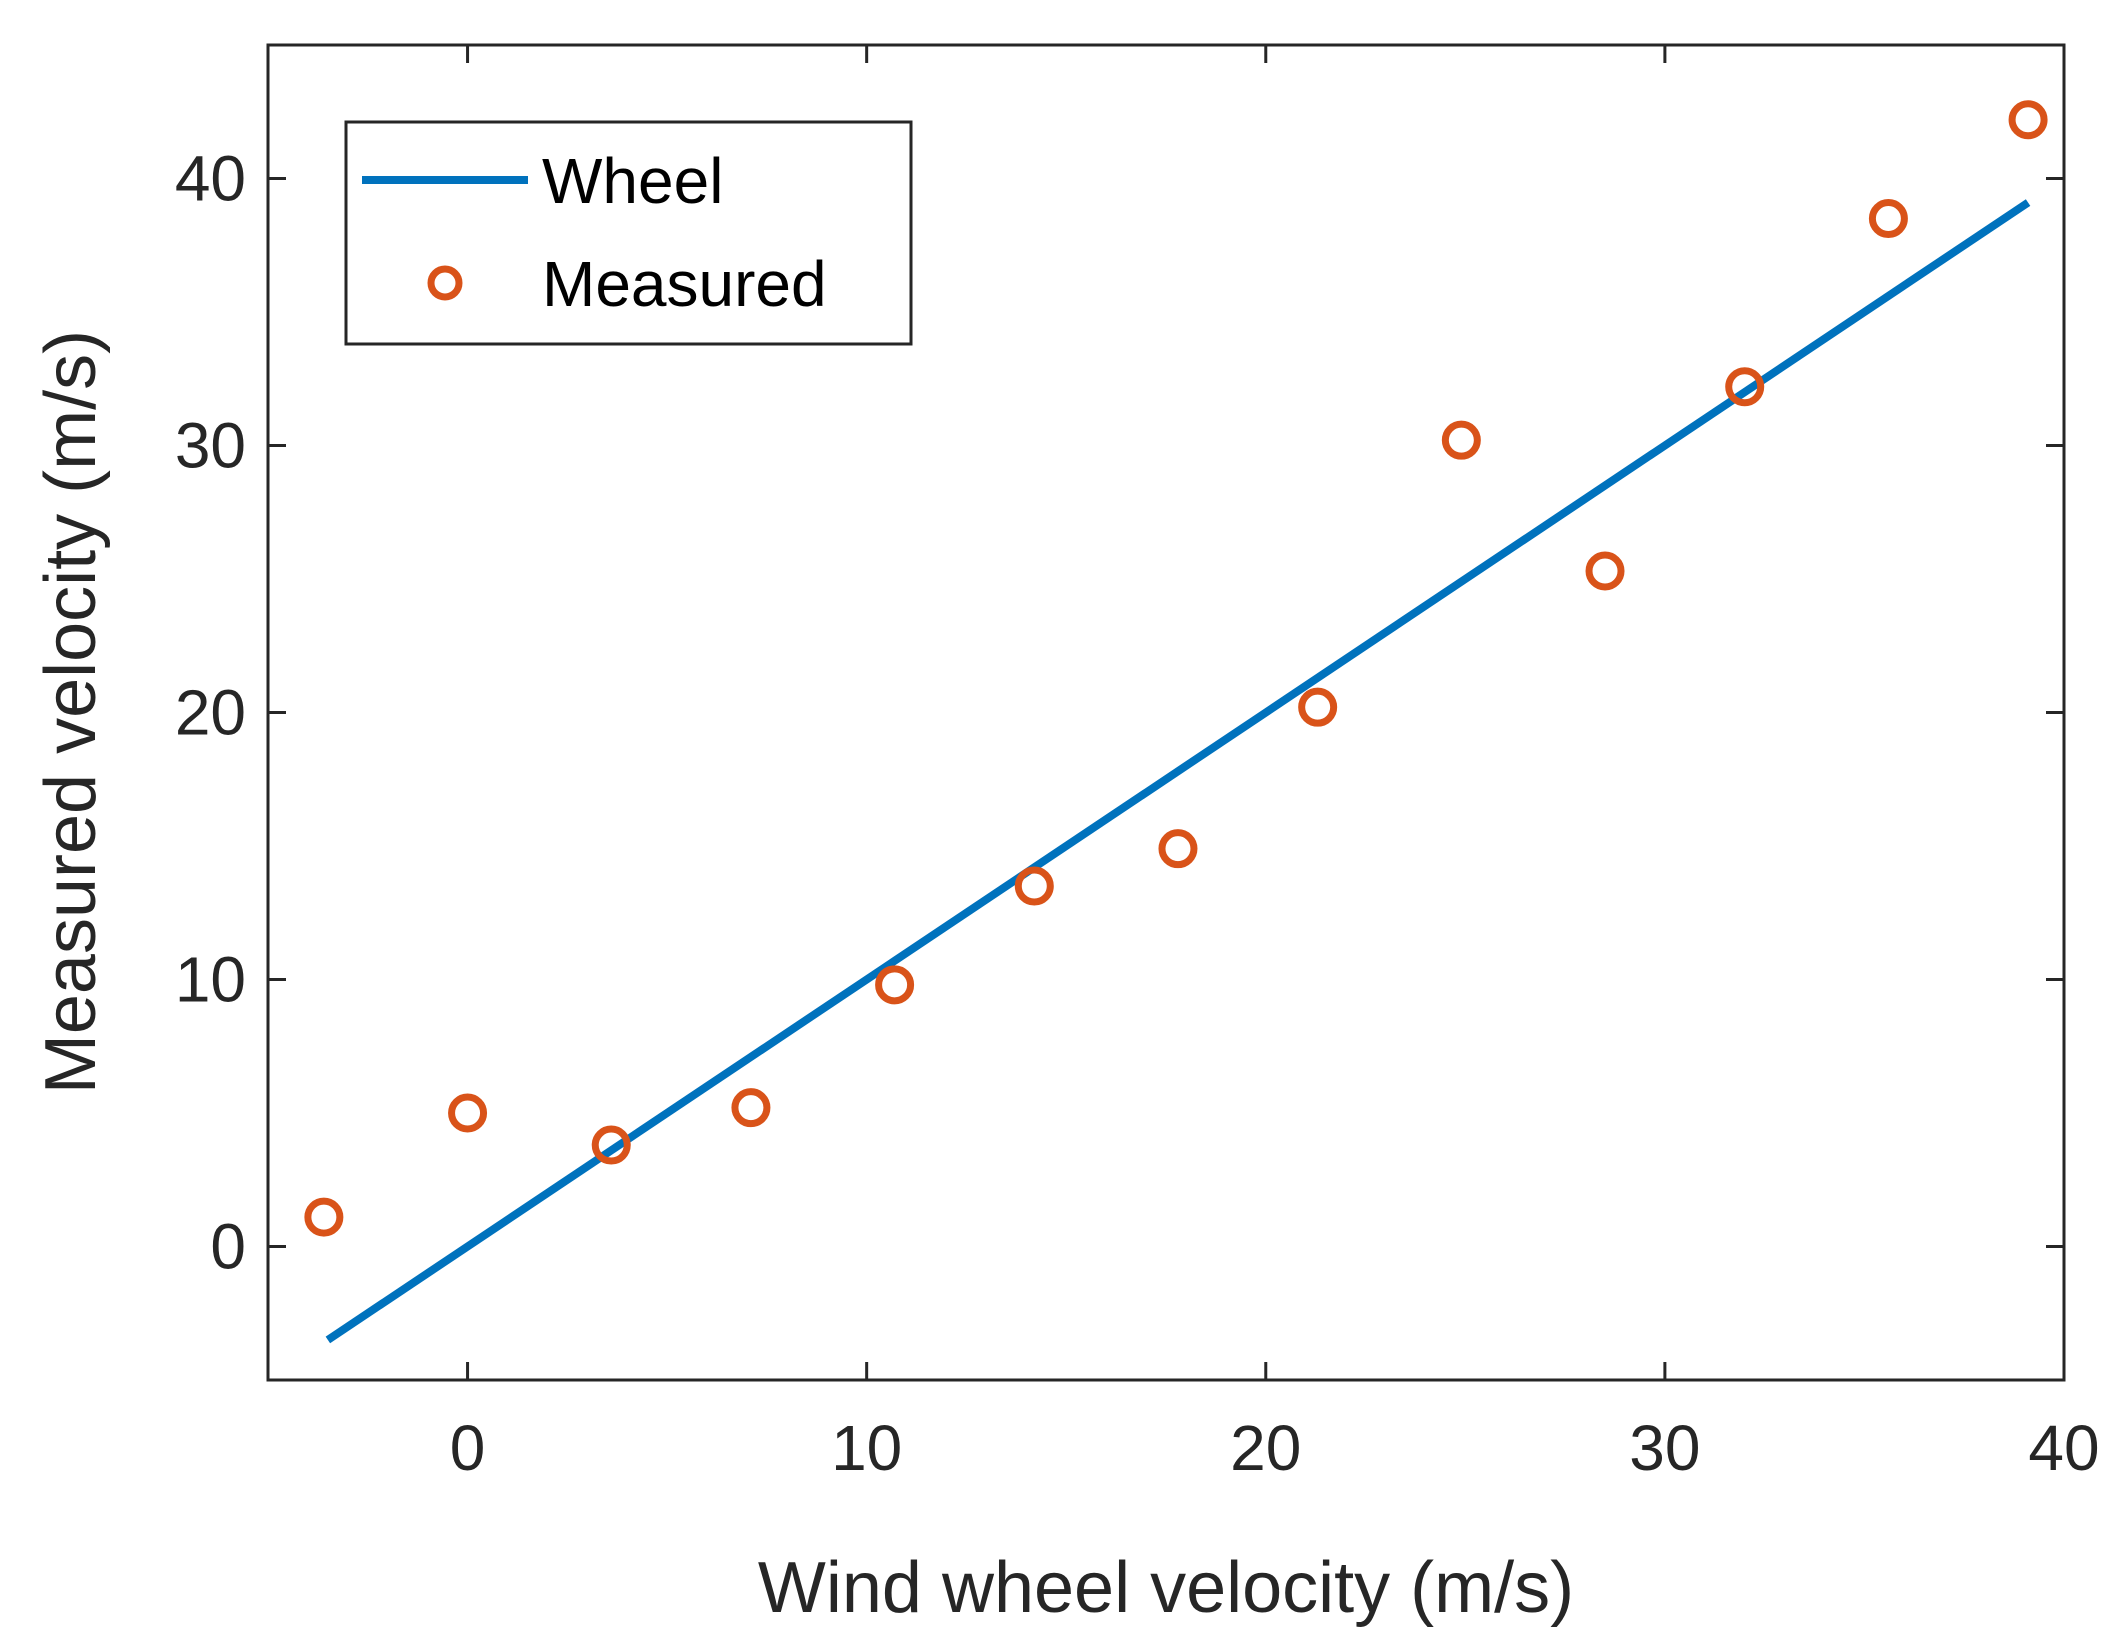 The height and width of the screenshot is (1648, 2121). I want to click on legend-box, so click(628, 233).